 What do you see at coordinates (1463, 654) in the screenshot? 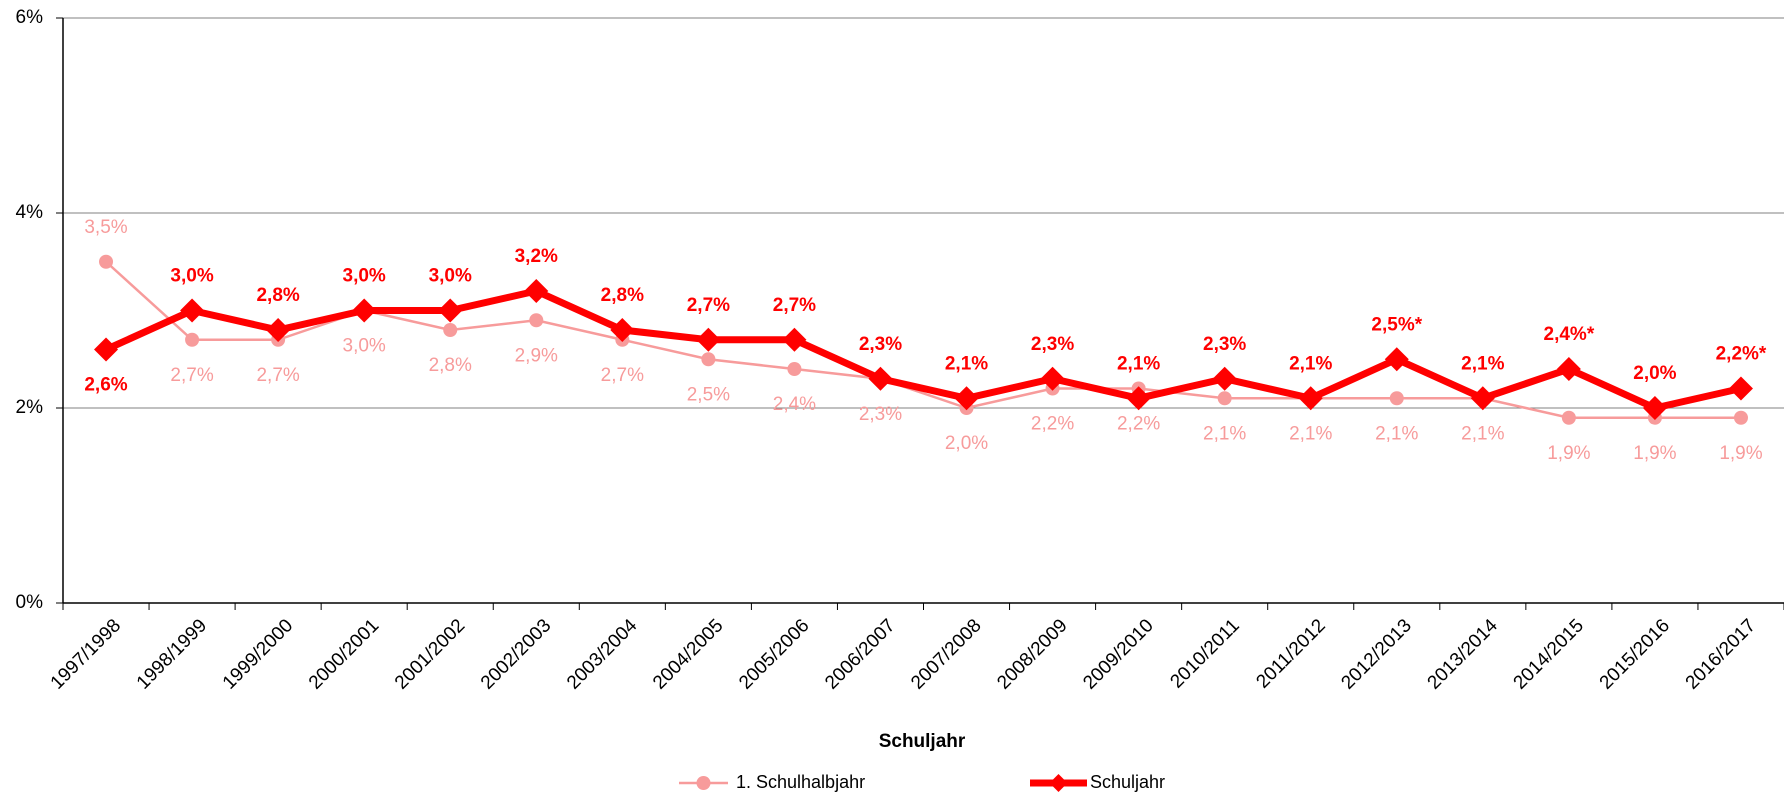
I see `x-tick-label: 2013/2014` at bounding box center [1463, 654].